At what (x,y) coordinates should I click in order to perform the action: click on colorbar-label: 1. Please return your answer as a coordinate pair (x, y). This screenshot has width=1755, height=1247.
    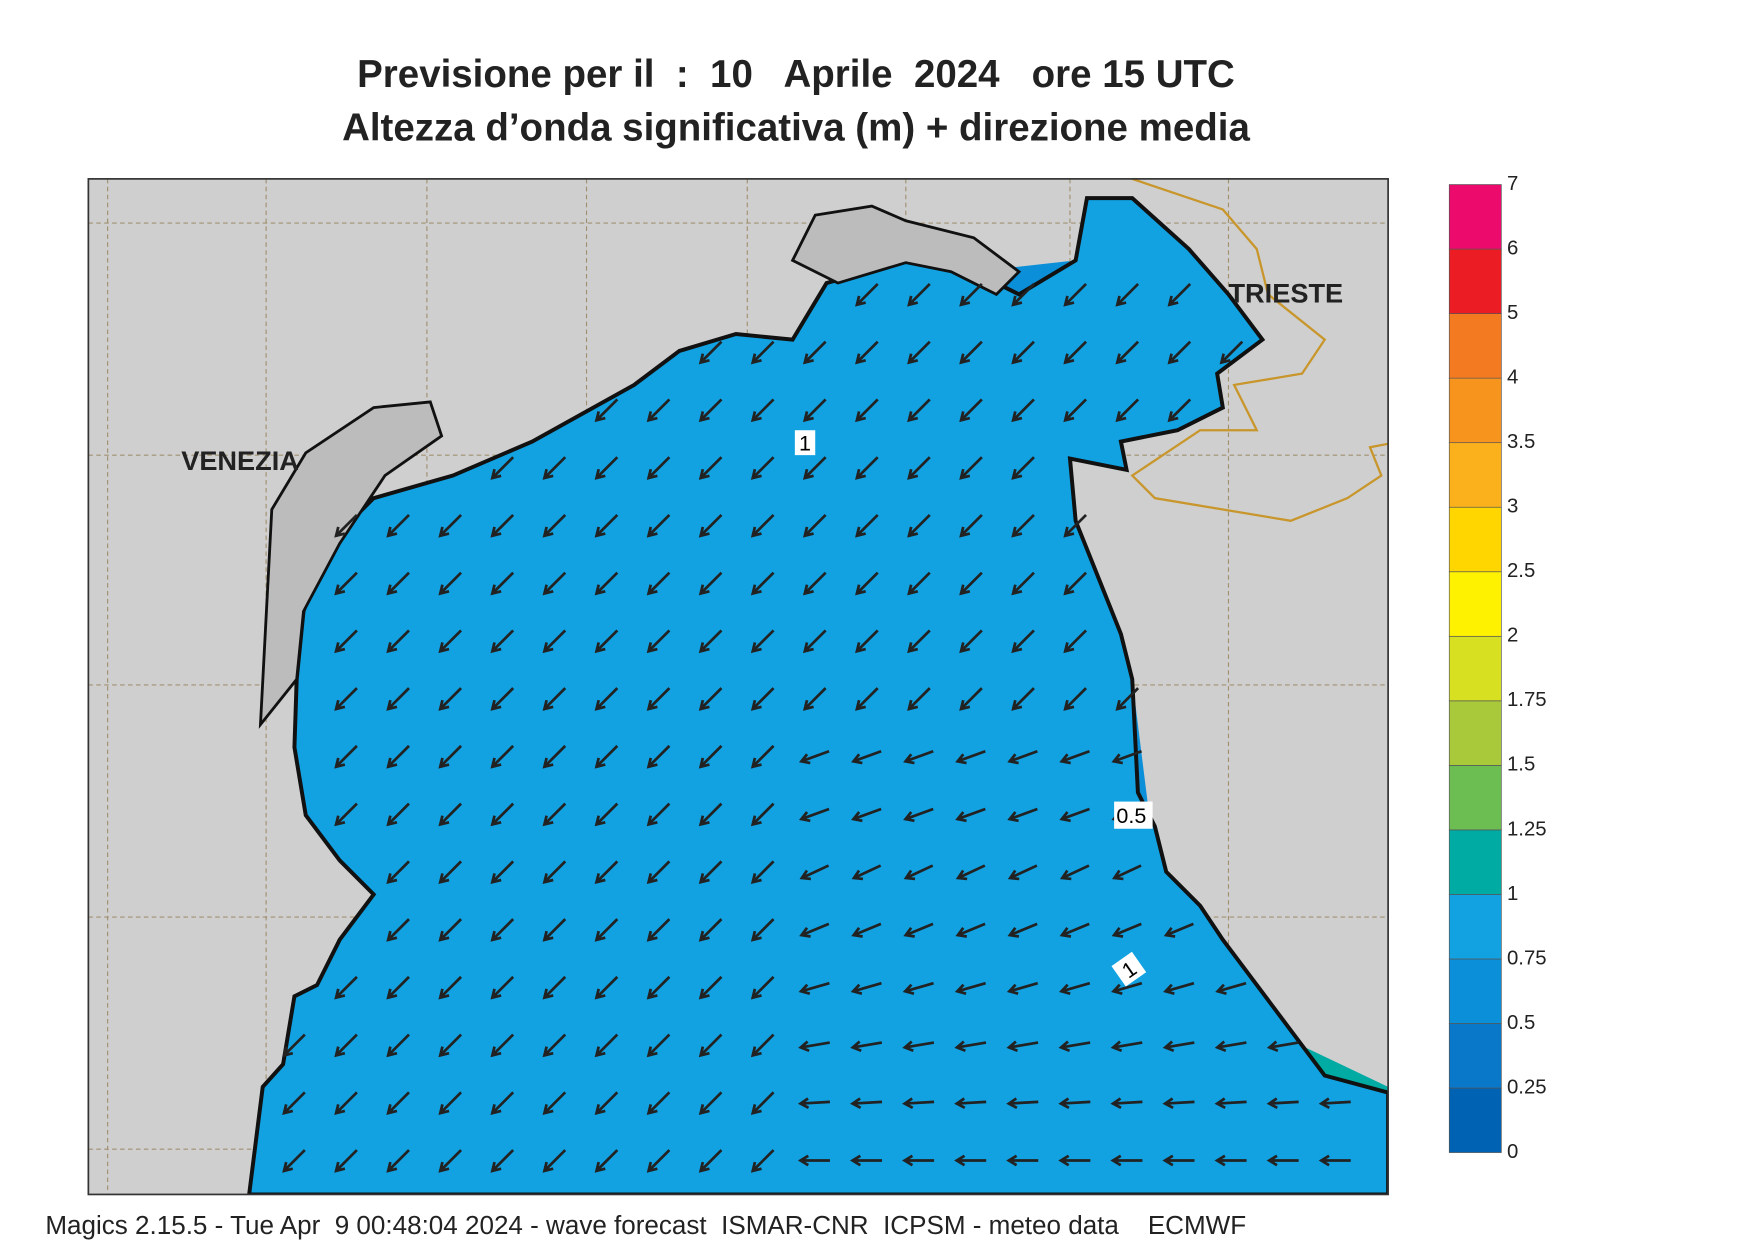
    Looking at the image, I should click on (1512, 894).